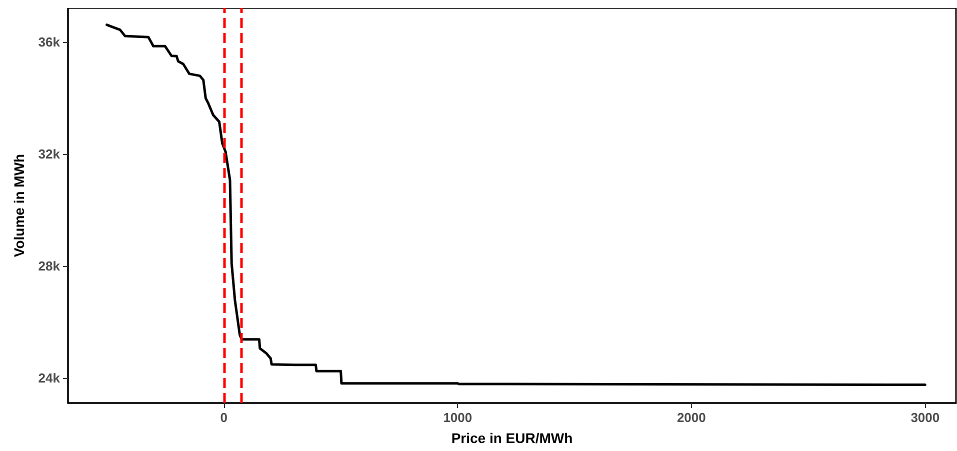 This screenshot has height=451, width=957. I want to click on y-tick-label: 36k, so click(49, 42).